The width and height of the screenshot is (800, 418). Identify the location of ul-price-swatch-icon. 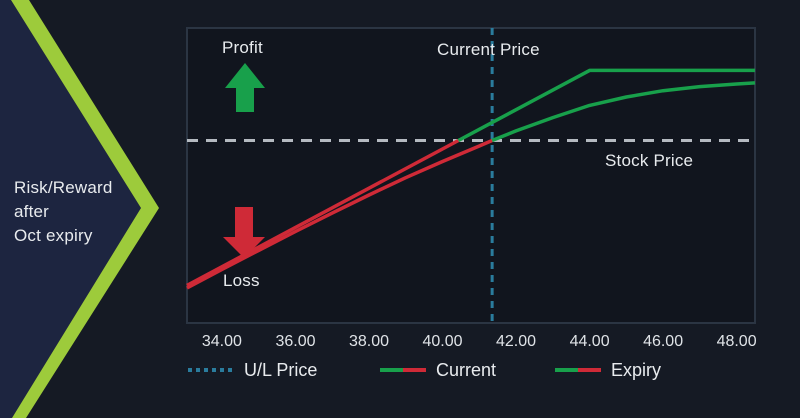
(211, 370).